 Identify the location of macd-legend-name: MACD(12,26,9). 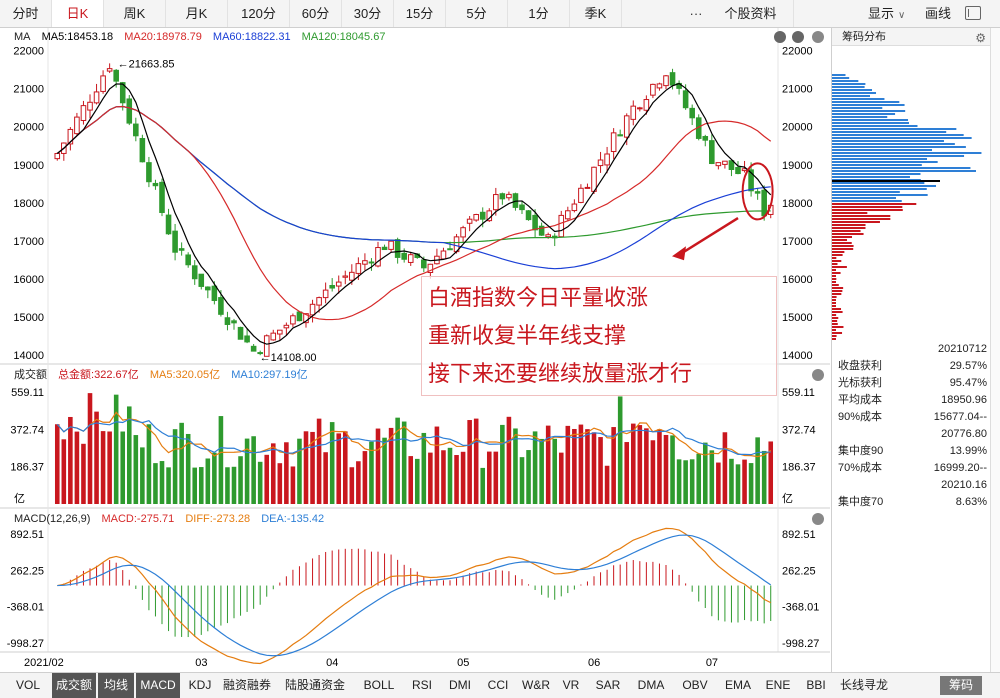
(52, 519).